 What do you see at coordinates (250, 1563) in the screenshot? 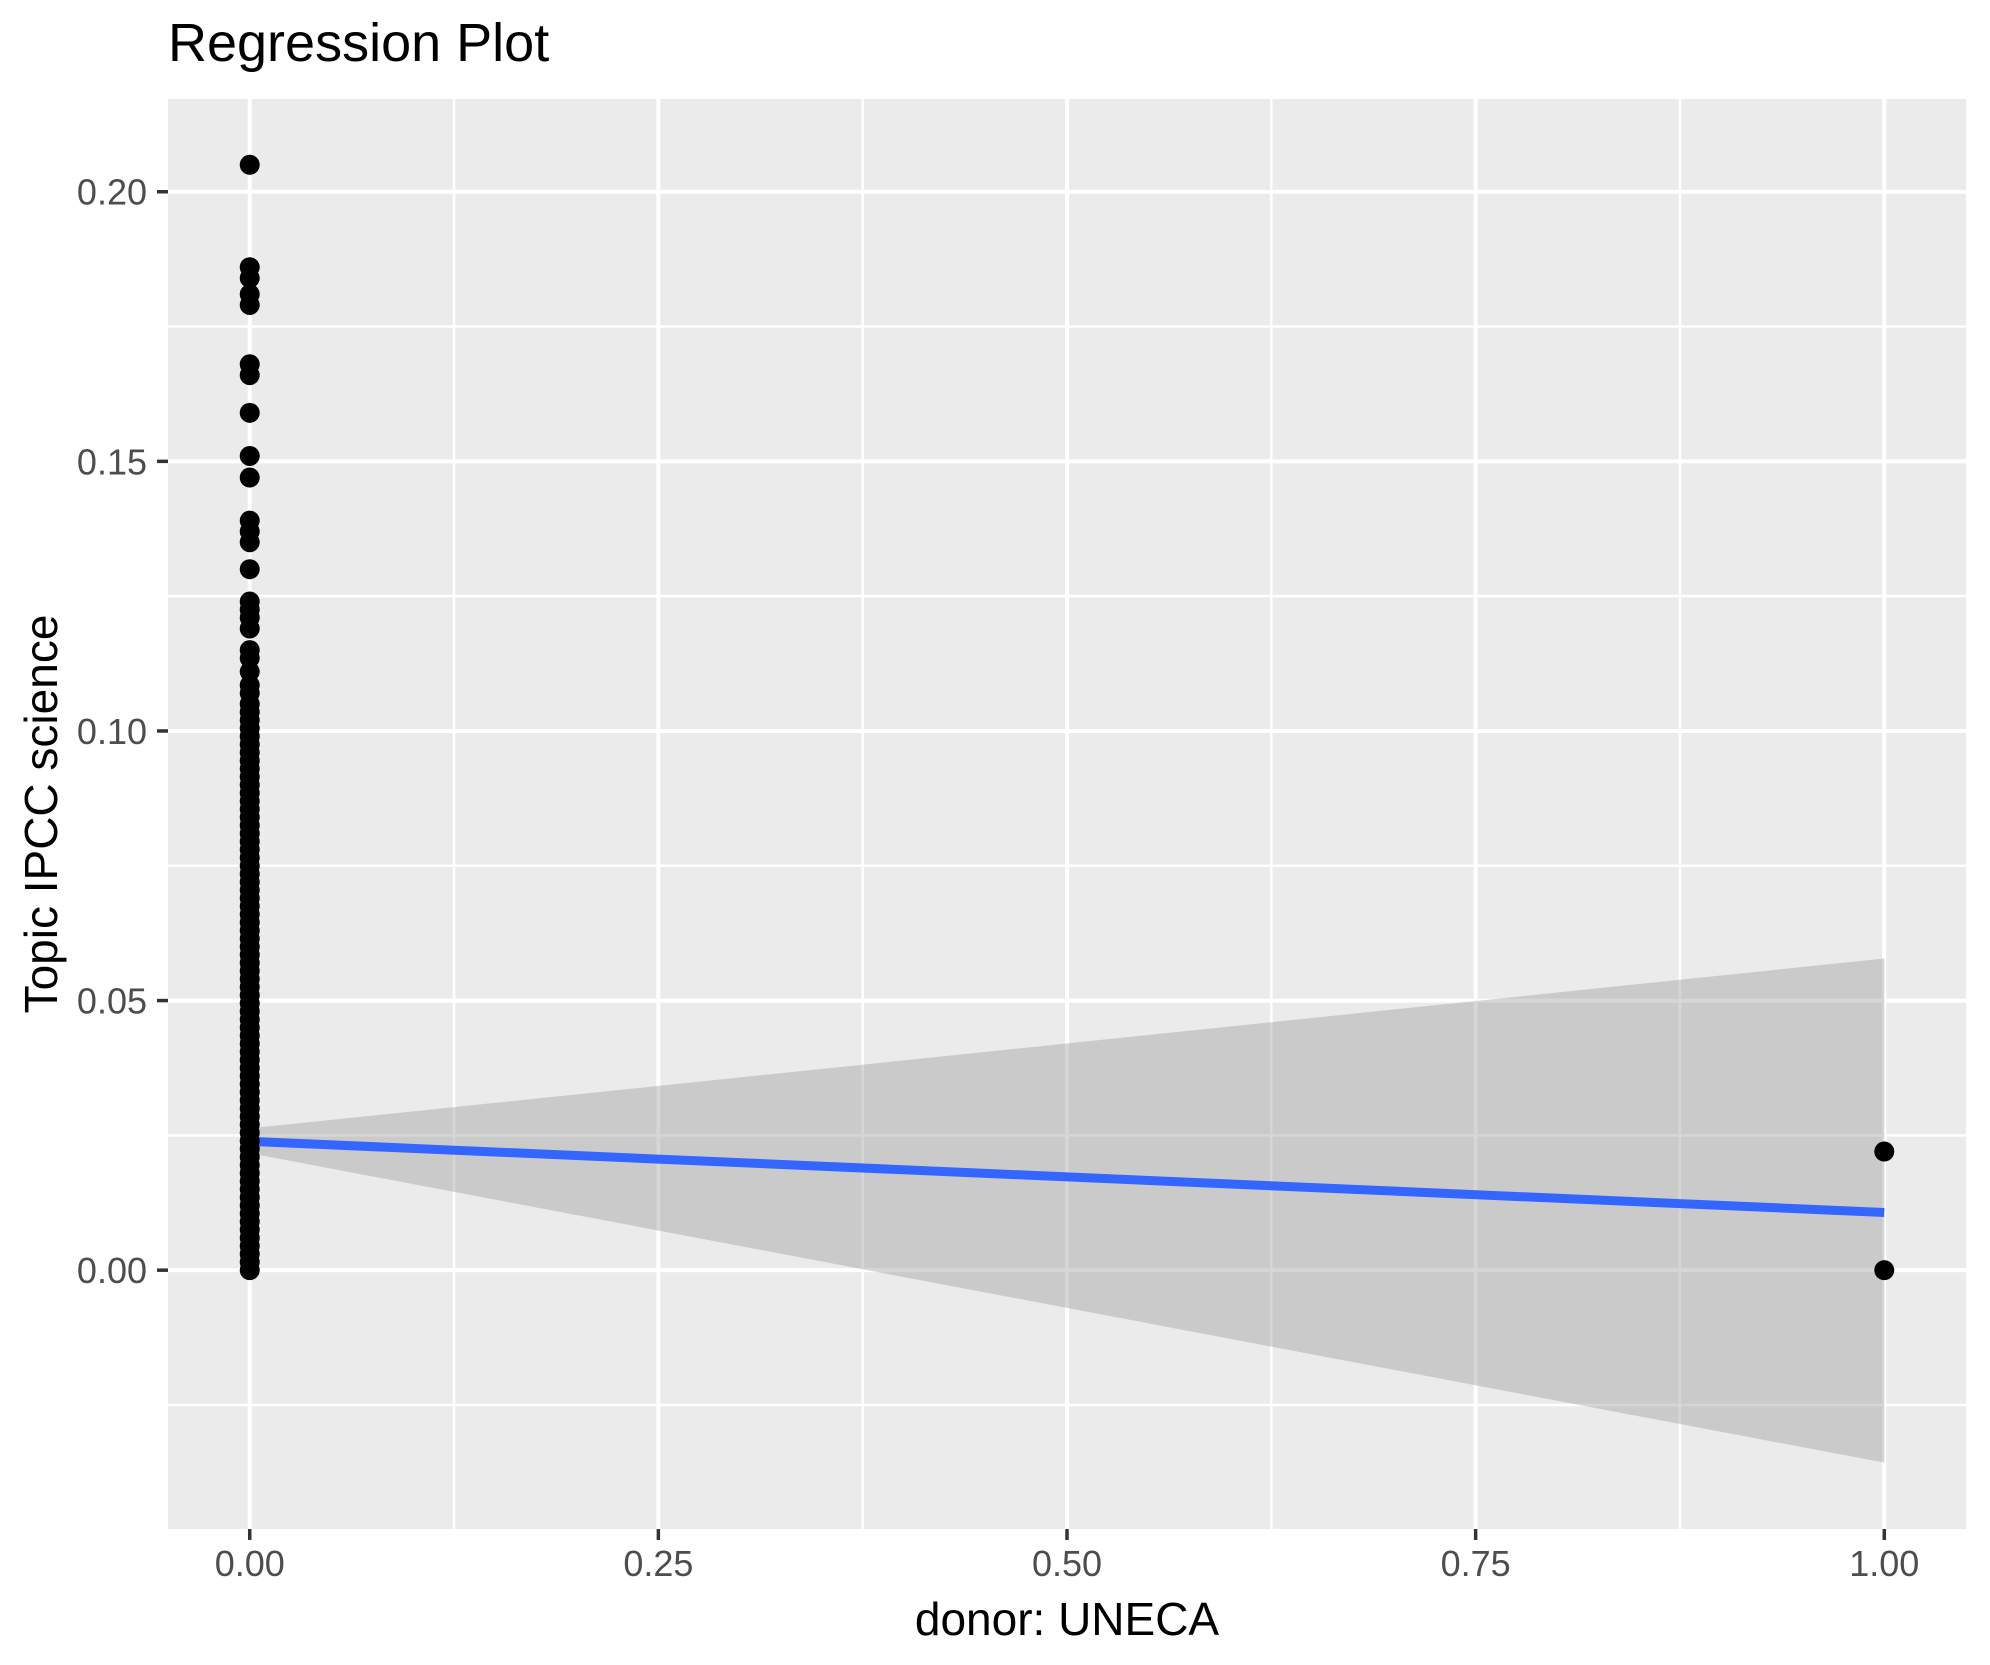
I see `x-tick-label: 0.00` at bounding box center [250, 1563].